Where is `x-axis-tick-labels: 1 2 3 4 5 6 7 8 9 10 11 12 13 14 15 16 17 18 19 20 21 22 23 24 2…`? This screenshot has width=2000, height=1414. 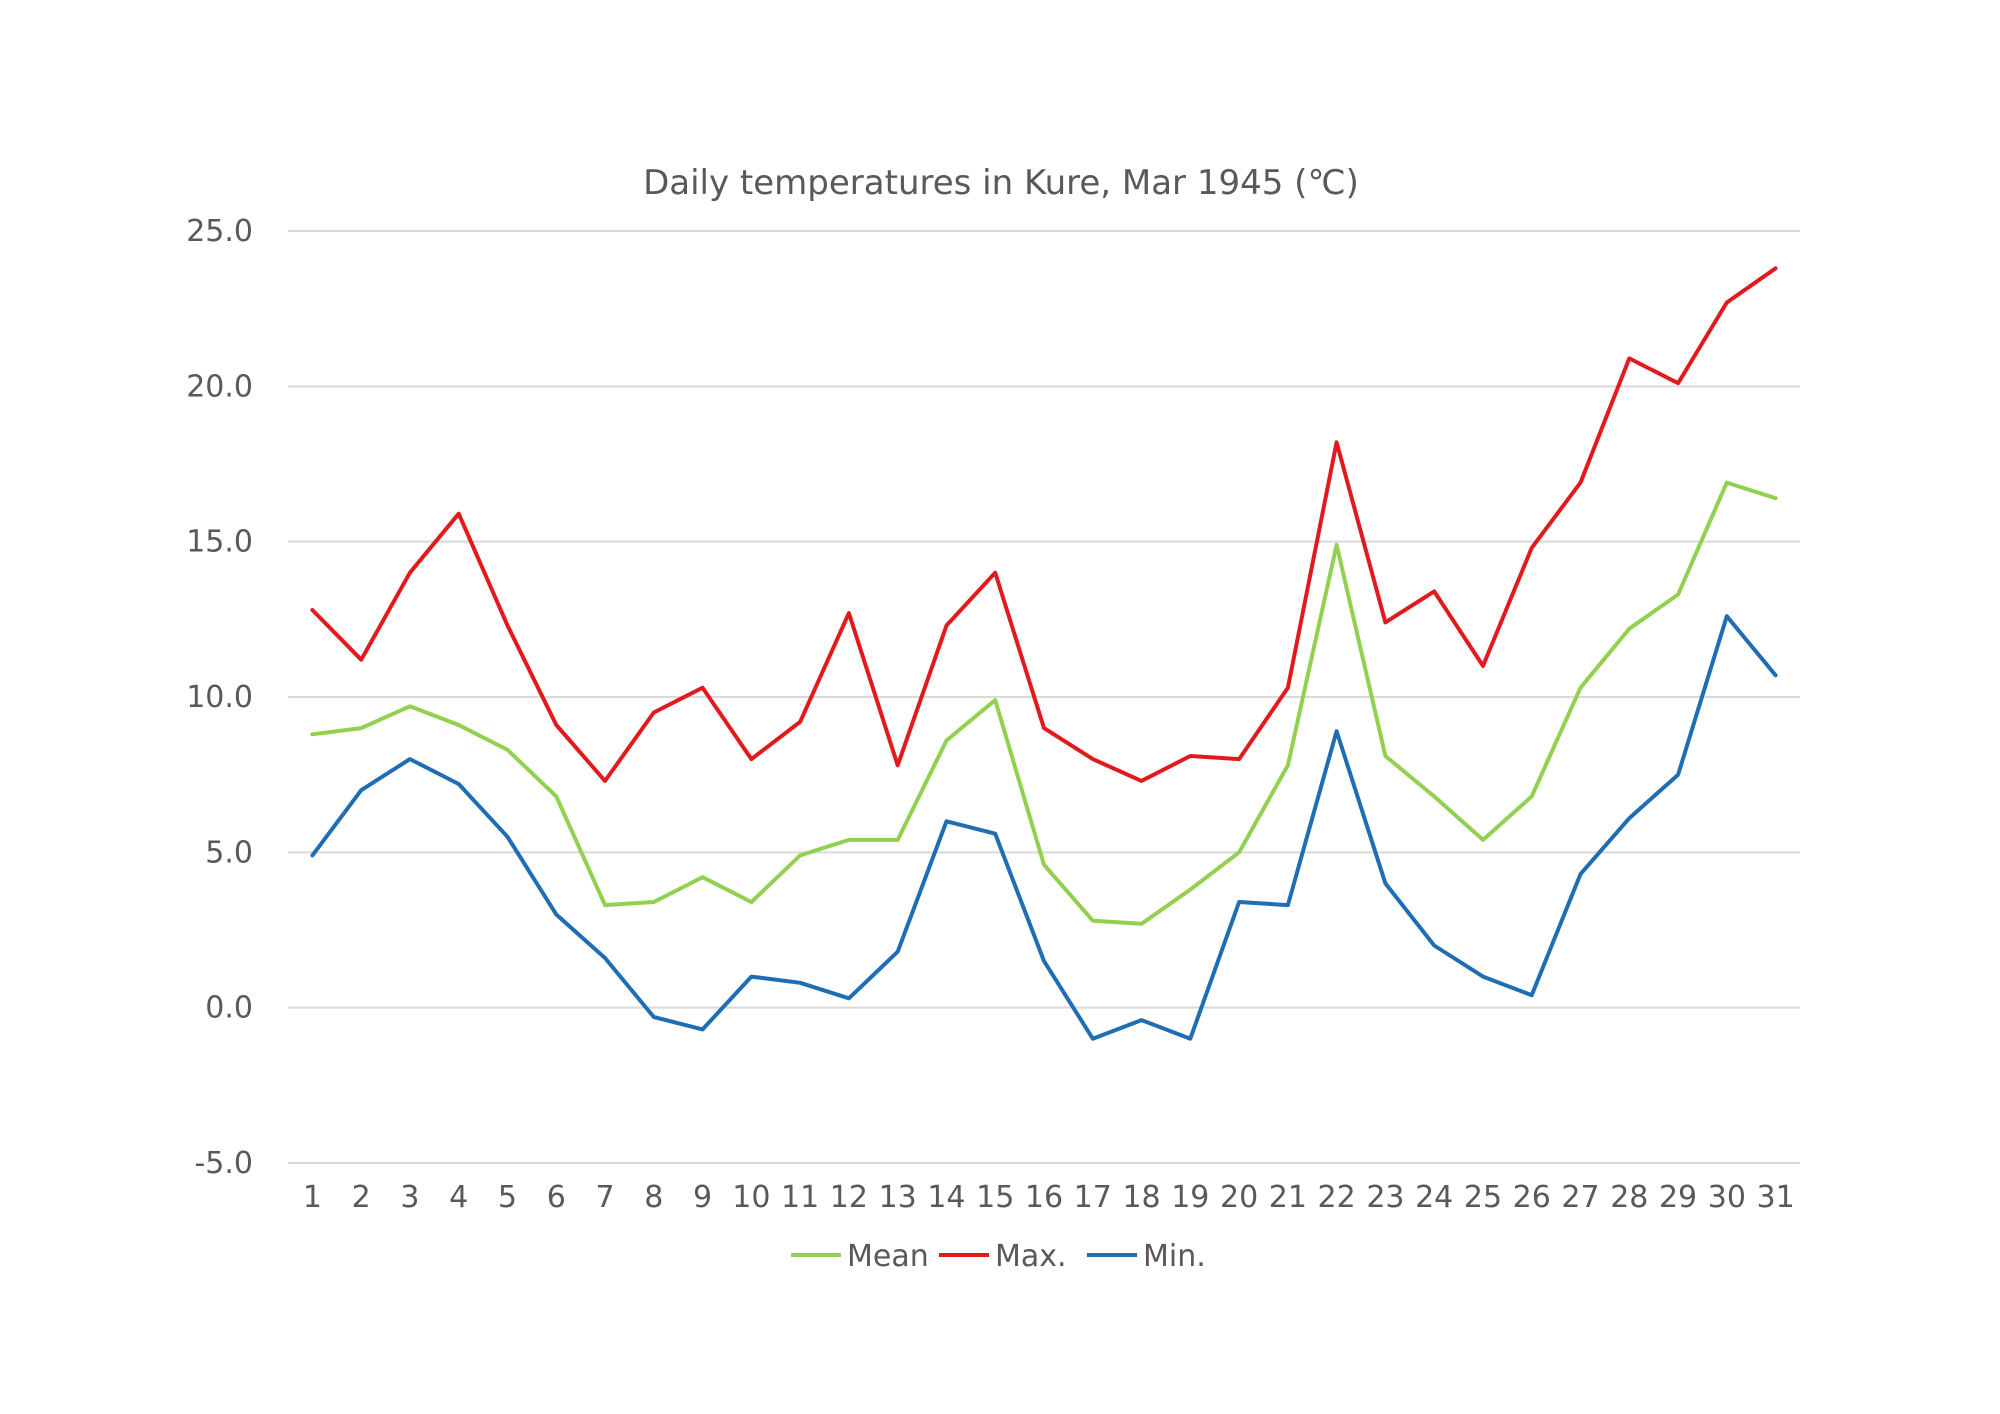 x-axis-tick-labels: 1 2 3 4 5 6 7 8 9 10 11 12 13 14 15 16 17 18 19 20 21 22 23 24 2… is located at coordinates (1049, 1197).